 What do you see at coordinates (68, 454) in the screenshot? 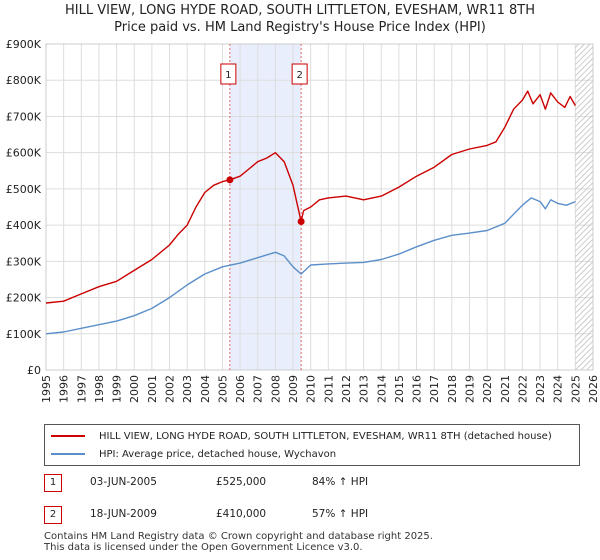
I see `legend-swatch-hpi` at bounding box center [68, 454].